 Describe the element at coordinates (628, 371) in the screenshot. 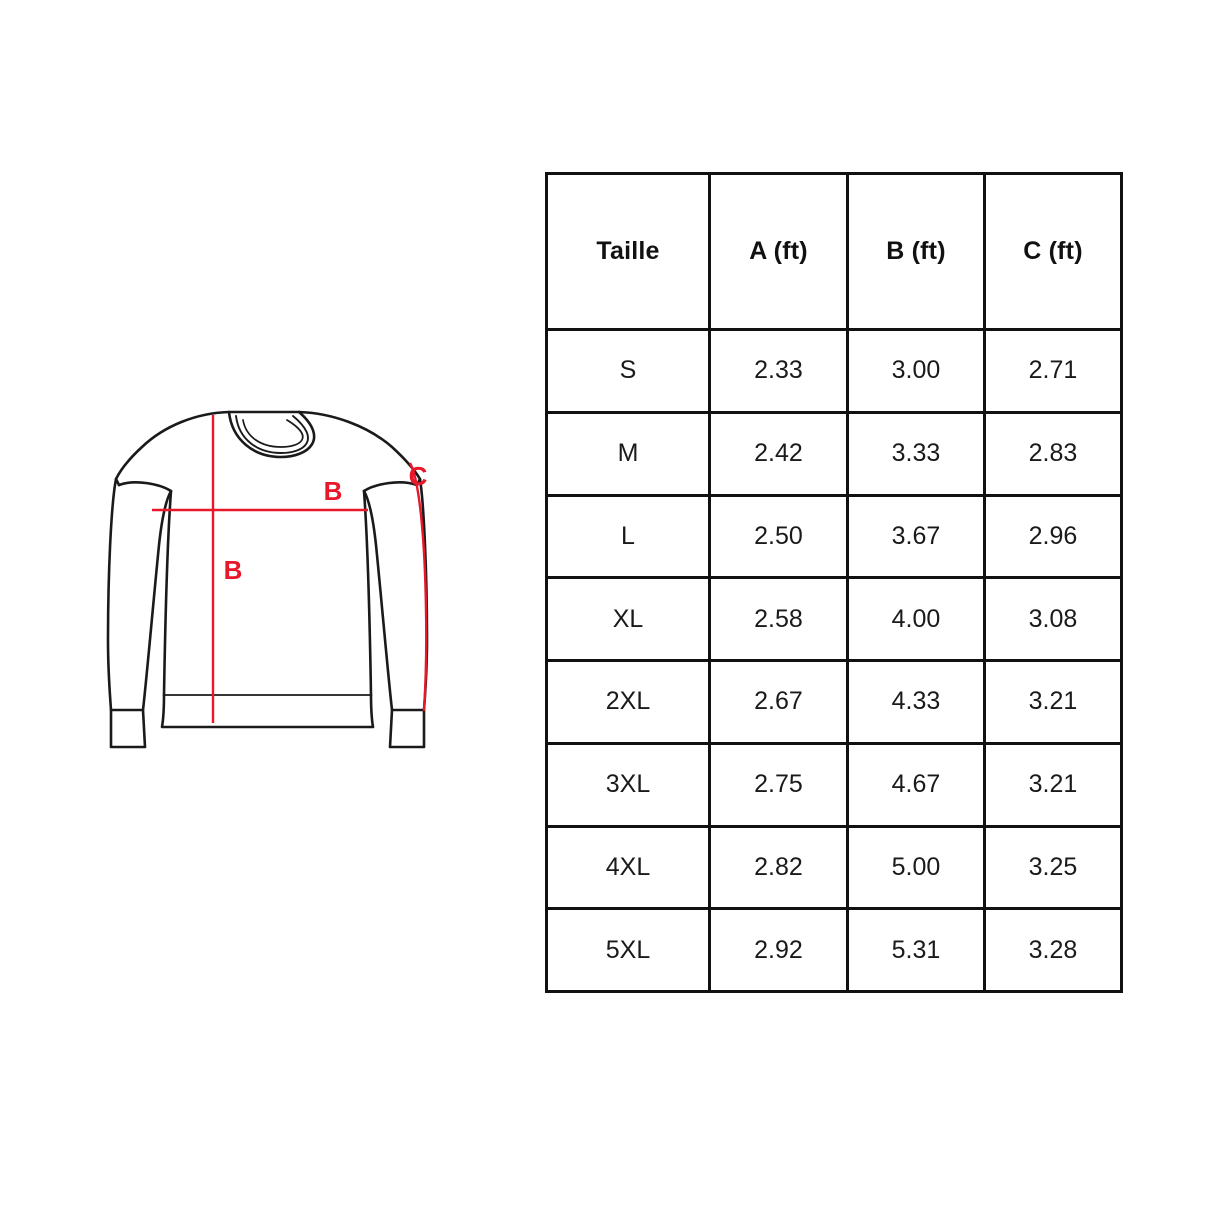

I see `cell-size: S` at that location.